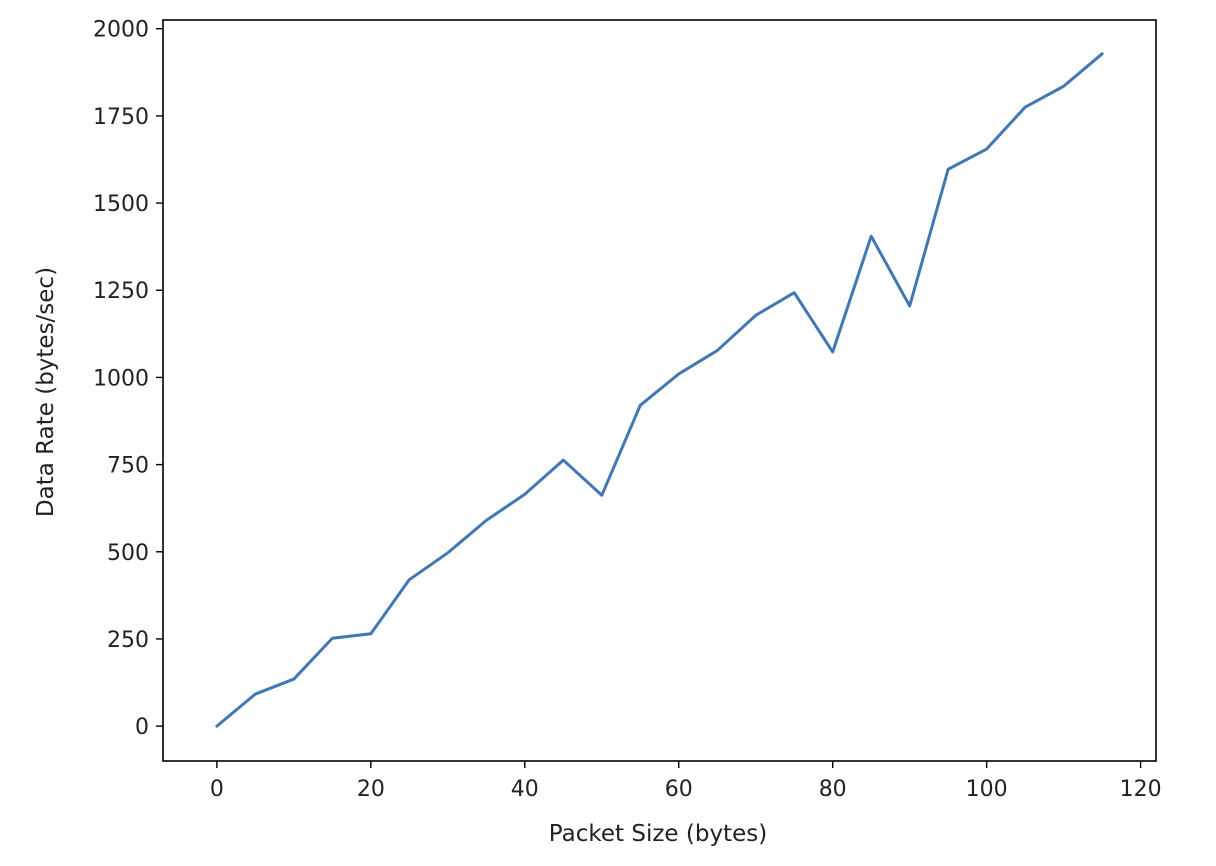 Image resolution: width=1216 pixels, height=866 pixels. I want to click on y-tick-label: 750, so click(128, 466).